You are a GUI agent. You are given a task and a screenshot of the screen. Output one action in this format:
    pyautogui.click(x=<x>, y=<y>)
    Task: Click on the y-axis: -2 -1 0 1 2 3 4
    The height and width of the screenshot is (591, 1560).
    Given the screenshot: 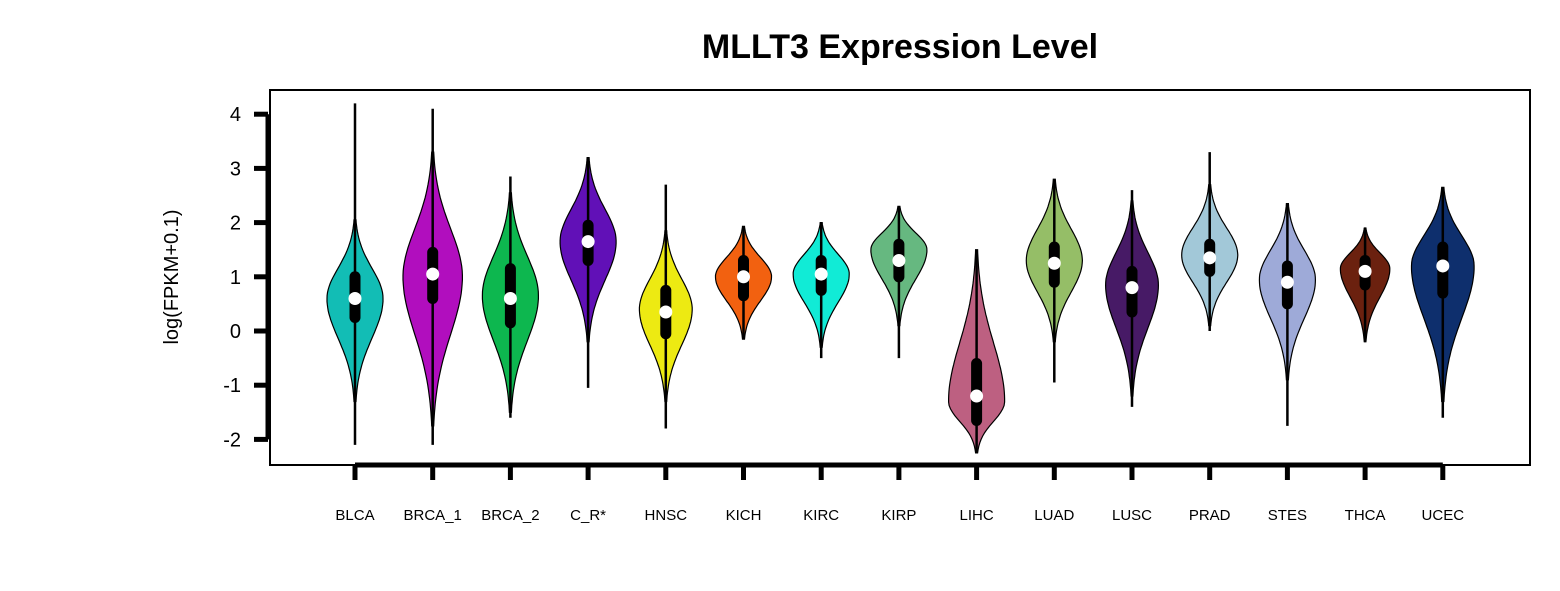 What is the action you would take?
    pyautogui.click(x=247, y=277)
    